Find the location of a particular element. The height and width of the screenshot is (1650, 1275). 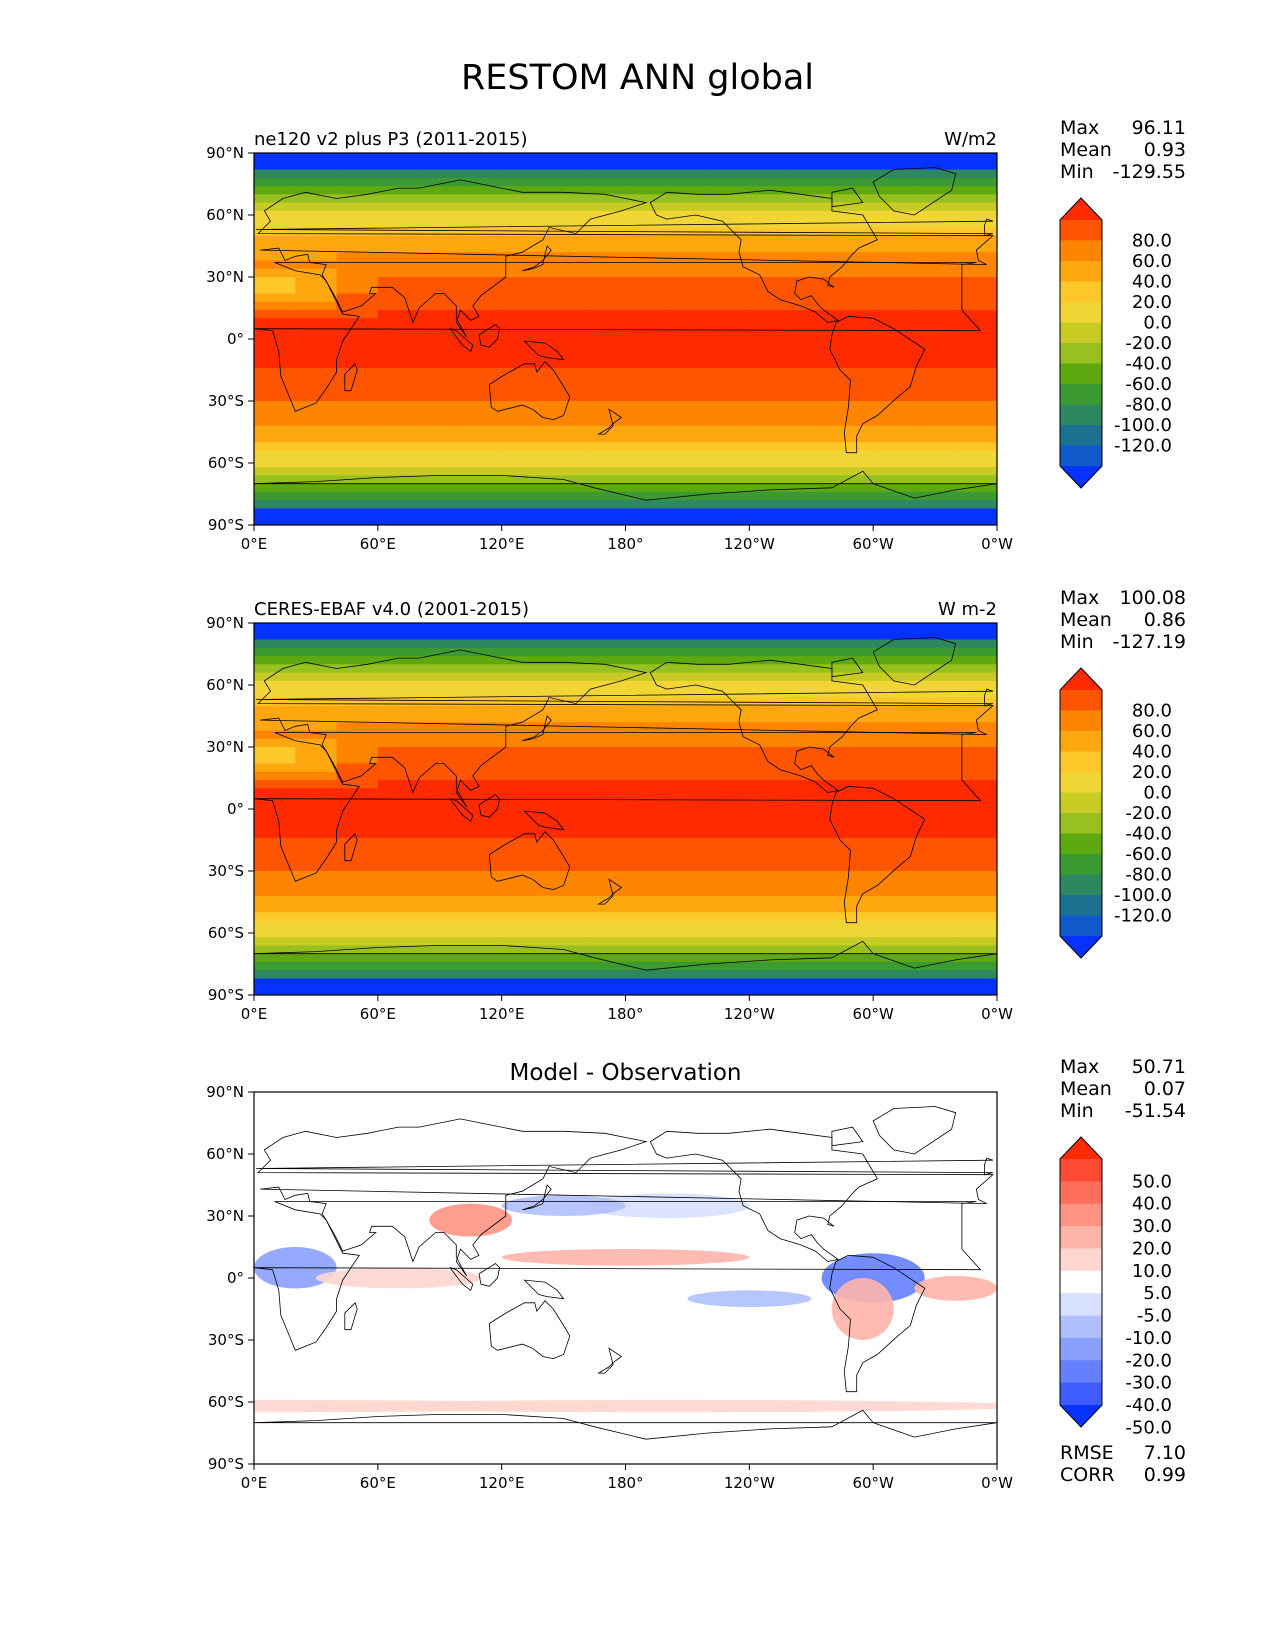

panel-title: Model - Observation is located at coordinates (625, 1073).